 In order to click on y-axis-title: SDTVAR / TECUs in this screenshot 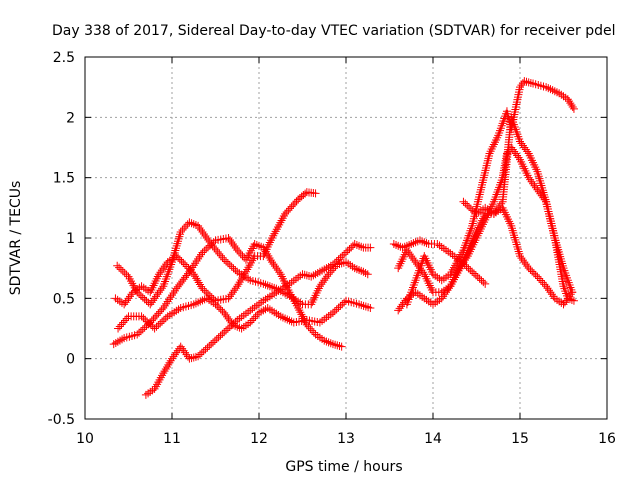, I will do `click(16, 238)`.